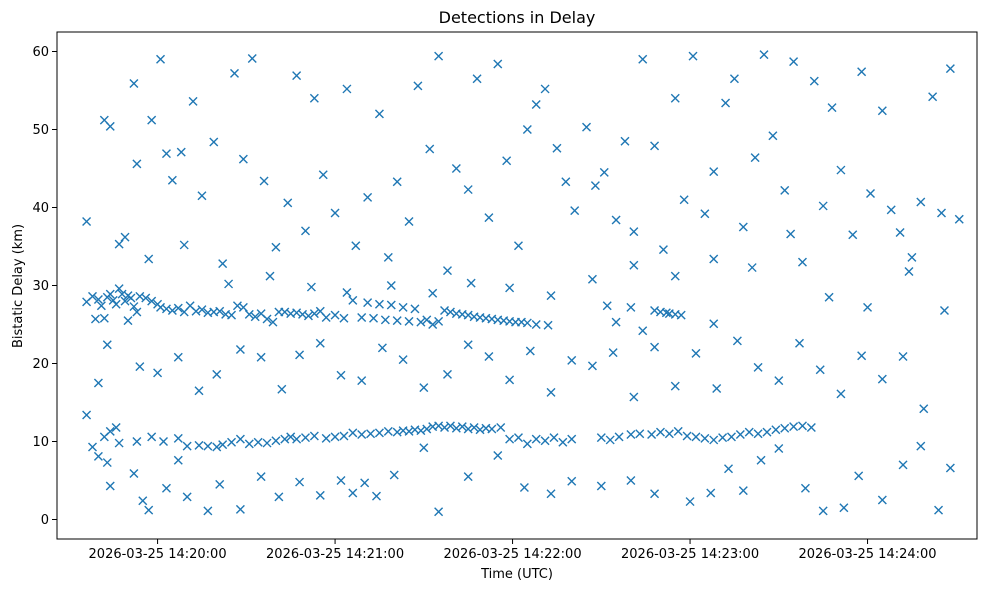  What do you see at coordinates (517, 17) in the screenshot?
I see `chart-title: Detections in Delay` at bounding box center [517, 17].